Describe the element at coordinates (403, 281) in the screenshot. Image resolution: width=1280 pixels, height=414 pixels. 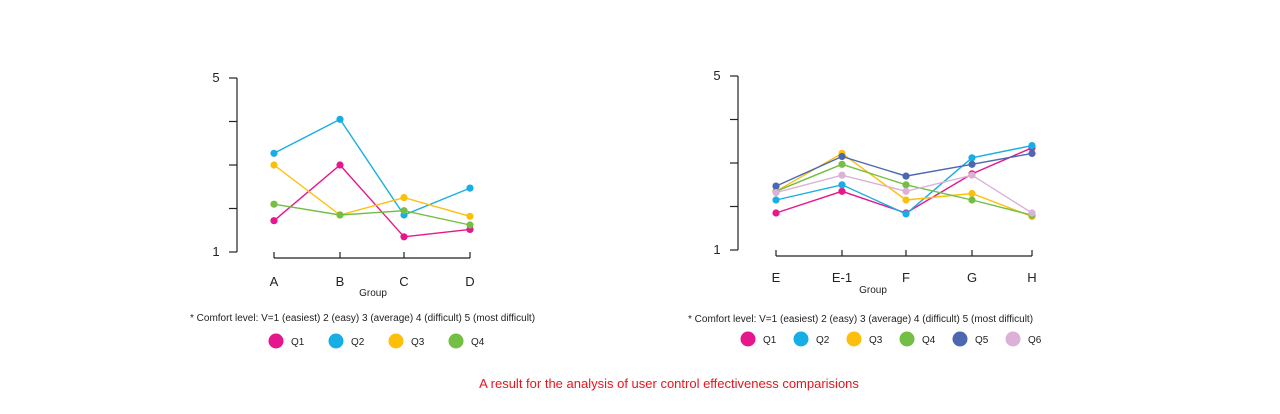
I see `x-tick-label: C` at that location.